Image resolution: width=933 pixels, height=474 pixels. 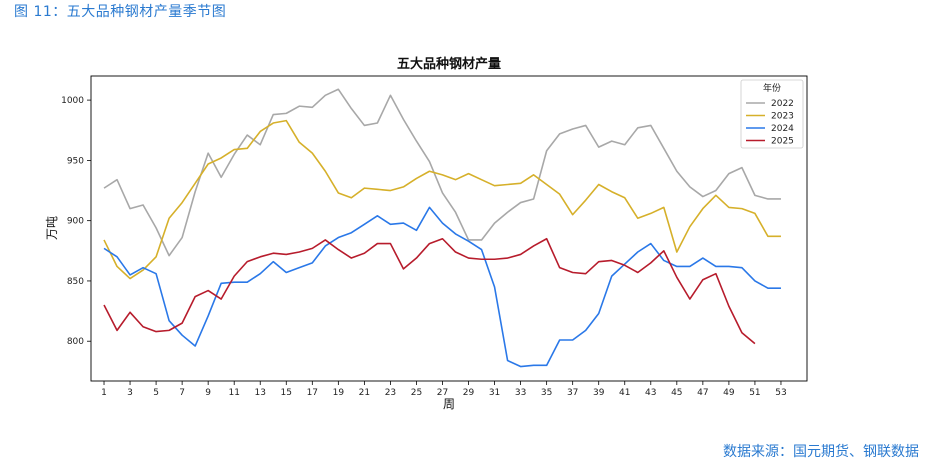 I want to click on legend-box, so click(x=772, y=114).